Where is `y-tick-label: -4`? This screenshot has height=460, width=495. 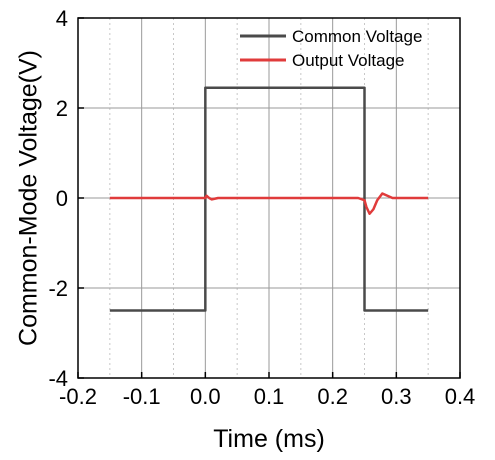
y-tick-label: -4 is located at coordinates (58, 378).